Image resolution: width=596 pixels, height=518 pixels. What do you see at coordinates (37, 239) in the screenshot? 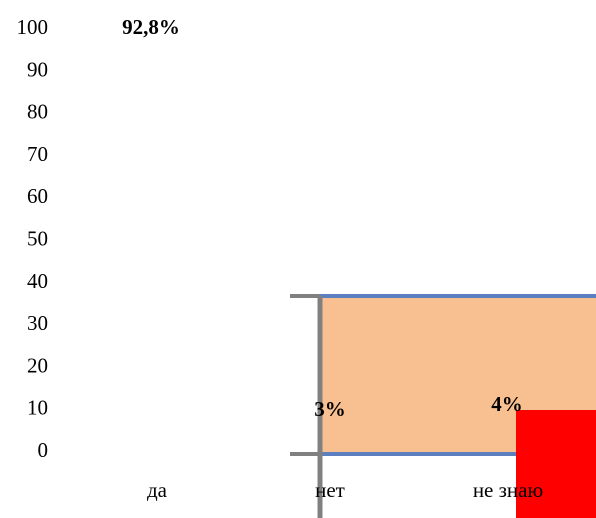
I see `y-tick-label: 50` at bounding box center [37, 239].